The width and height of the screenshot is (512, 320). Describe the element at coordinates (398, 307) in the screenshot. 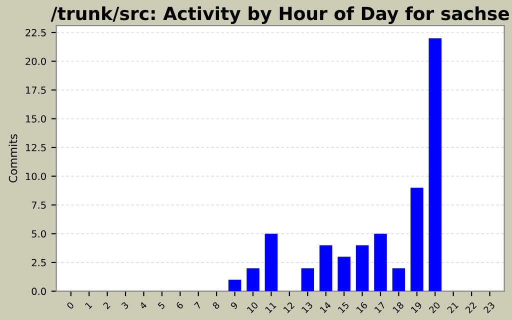

I see `x-tick-label: 18` at that location.